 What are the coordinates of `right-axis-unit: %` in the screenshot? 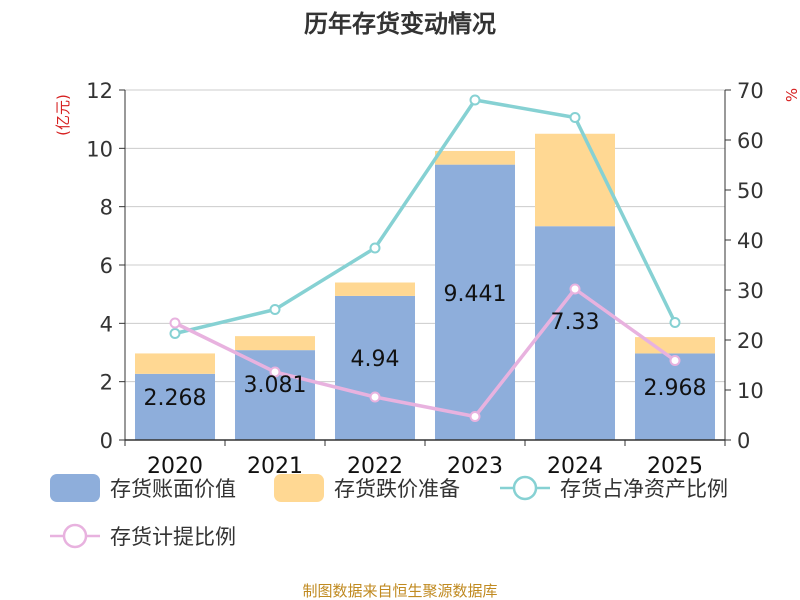 It's located at (791, 95).